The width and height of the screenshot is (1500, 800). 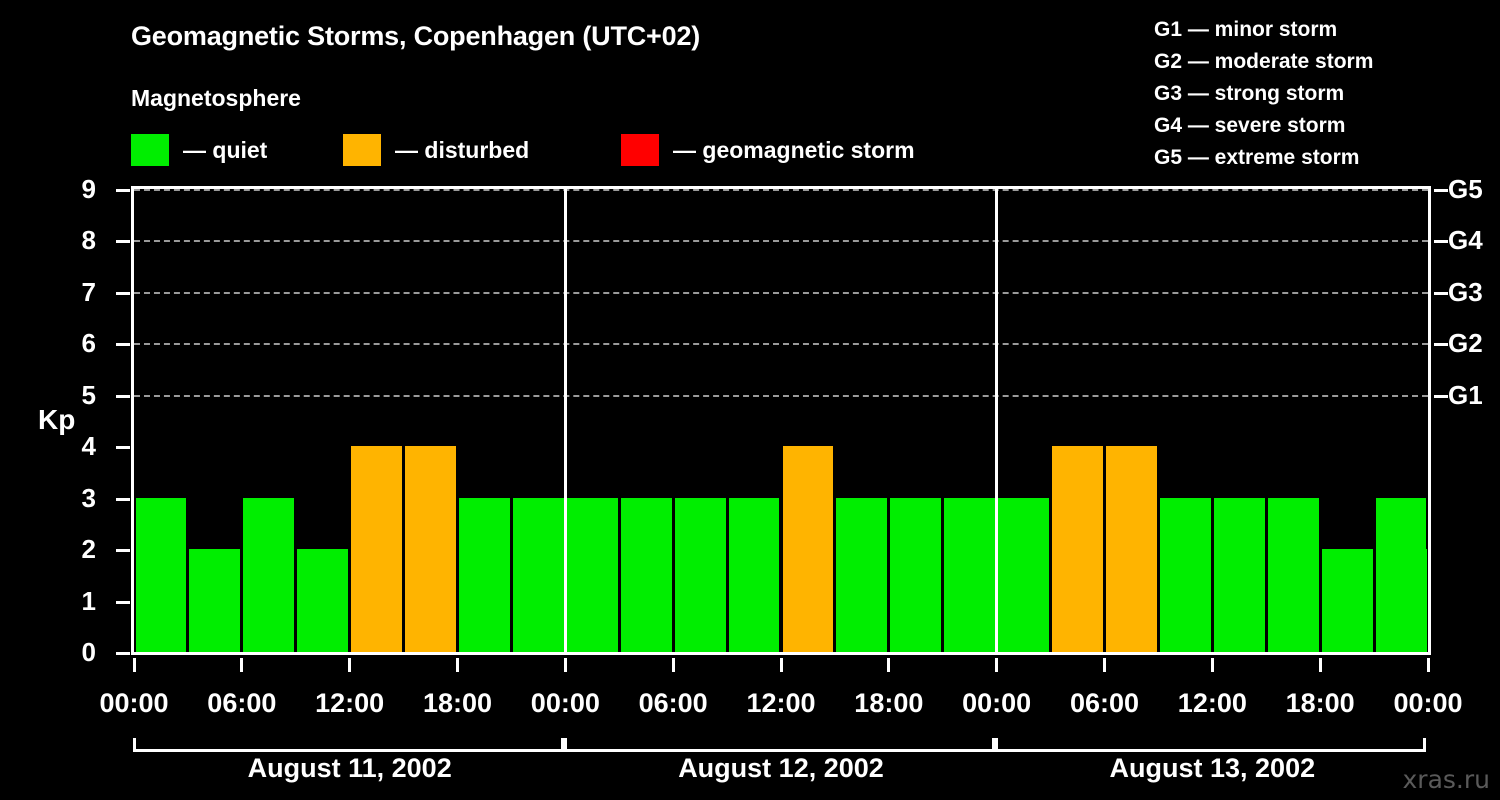 I want to click on y-tick-label-1: 1, so click(x=88, y=600).